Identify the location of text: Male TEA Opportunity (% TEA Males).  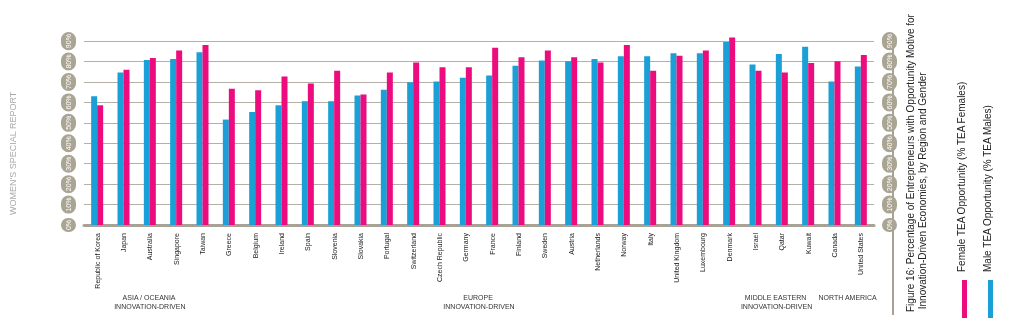
(987, 188).